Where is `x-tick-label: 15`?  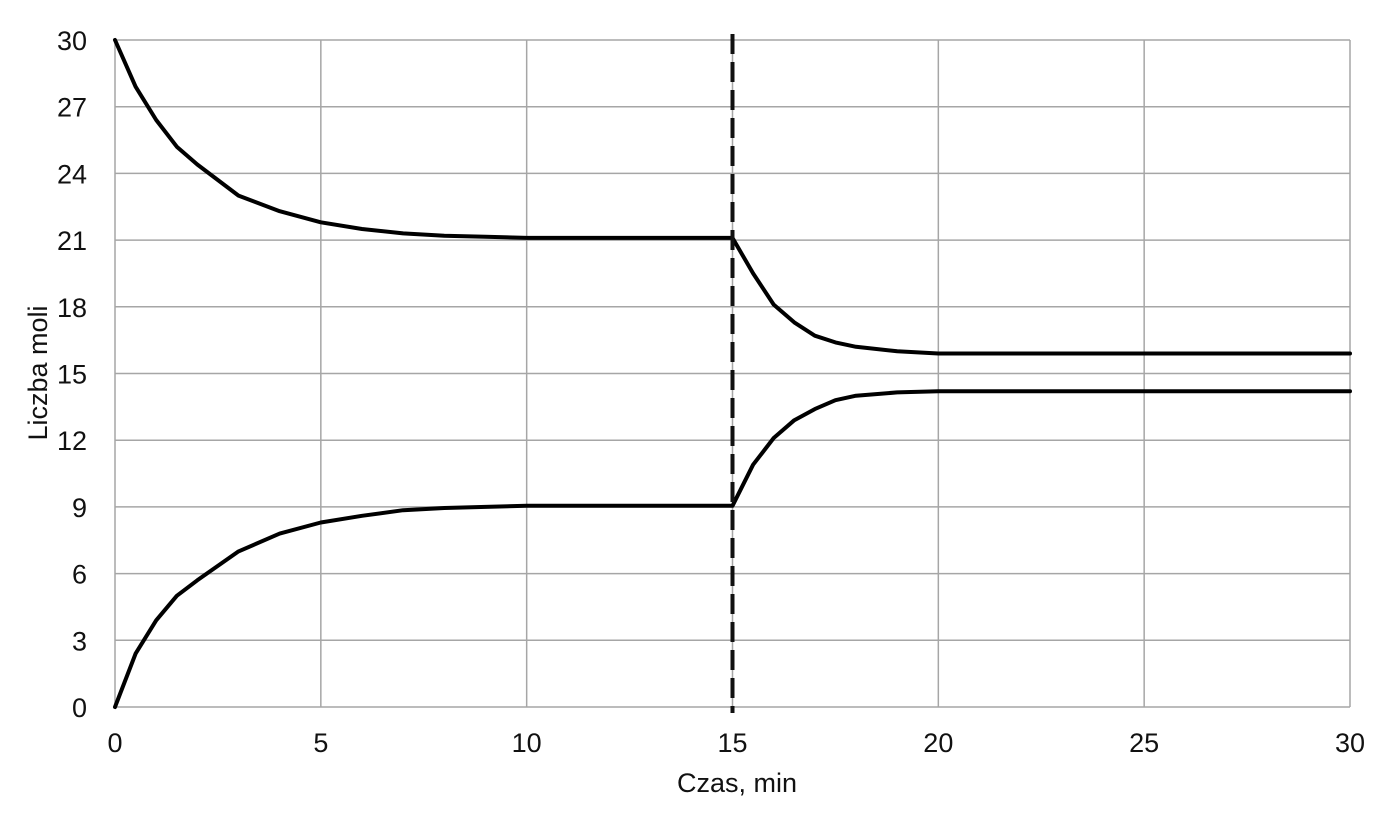
x-tick-label: 15 is located at coordinates (732, 743).